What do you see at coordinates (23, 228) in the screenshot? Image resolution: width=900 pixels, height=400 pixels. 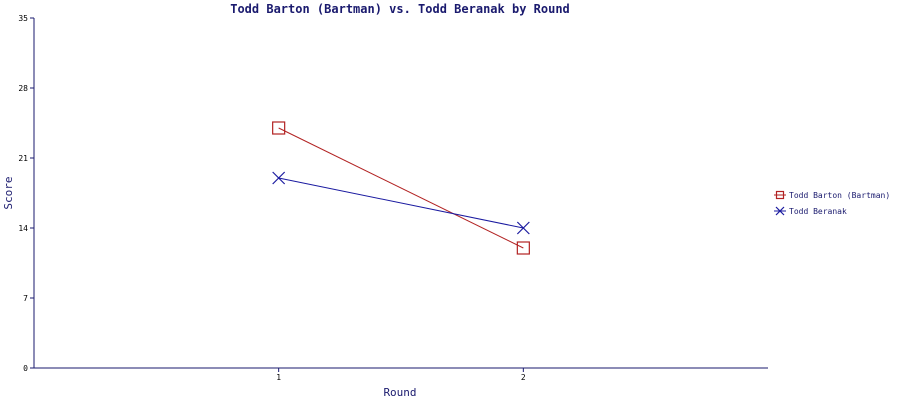 I see `y-tick-label: 14` at bounding box center [23, 228].